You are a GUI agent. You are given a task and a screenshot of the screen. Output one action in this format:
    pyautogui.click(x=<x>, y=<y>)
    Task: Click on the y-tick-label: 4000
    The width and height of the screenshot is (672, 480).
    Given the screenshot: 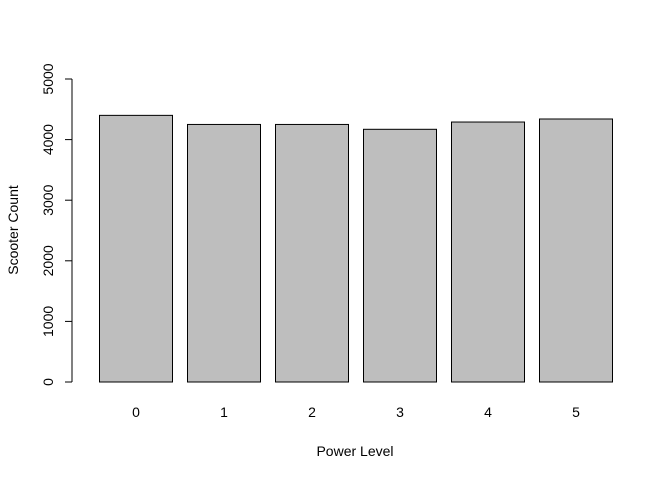 What is the action you would take?
    pyautogui.click(x=48, y=139)
    